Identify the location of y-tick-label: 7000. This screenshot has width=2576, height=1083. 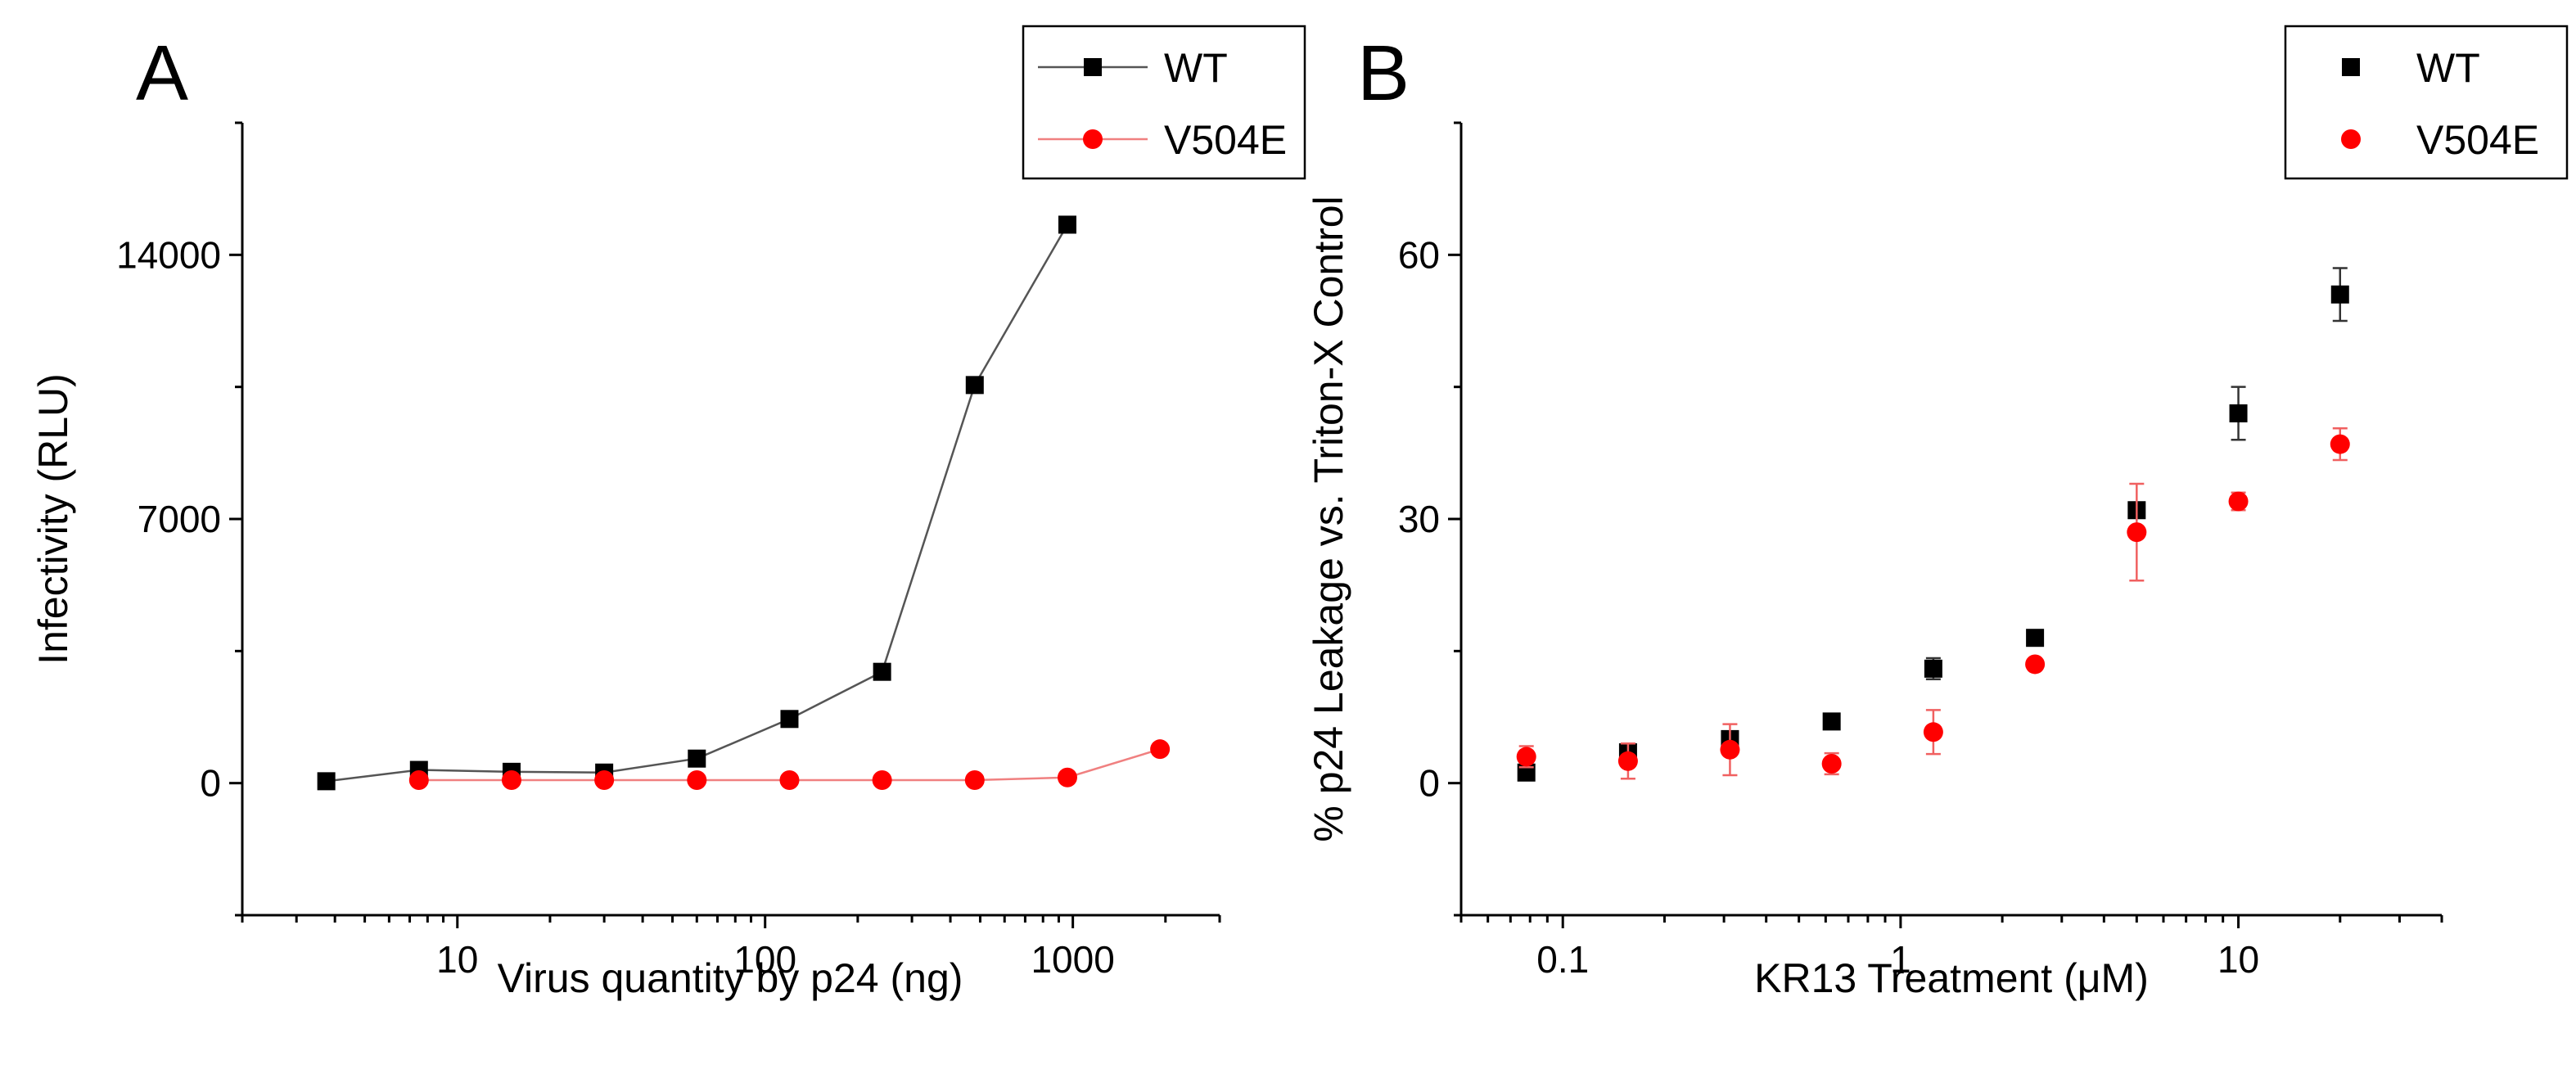
(179, 519).